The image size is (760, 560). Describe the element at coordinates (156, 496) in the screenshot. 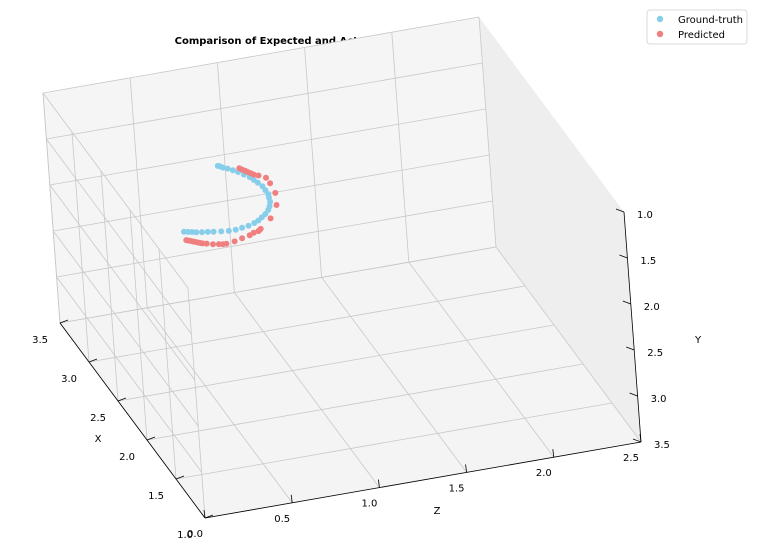

I see `x-tick-label: 1.5` at that location.